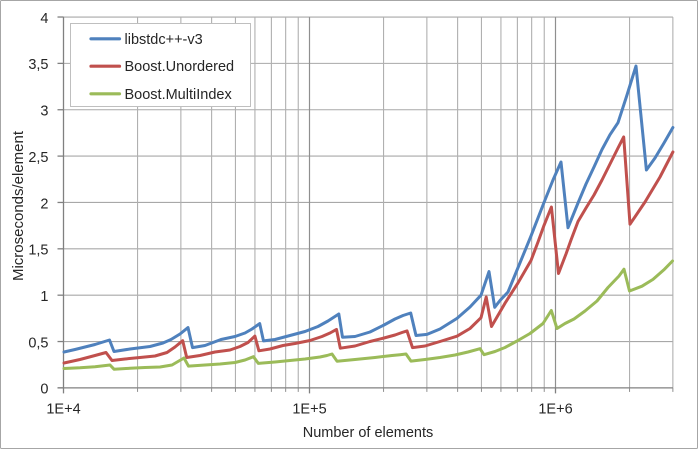 This screenshot has height=454, width=698. What do you see at coordinates (44, 390) in the screenshot?
I see `svg-text: 0` at bounding box center [44, 390].